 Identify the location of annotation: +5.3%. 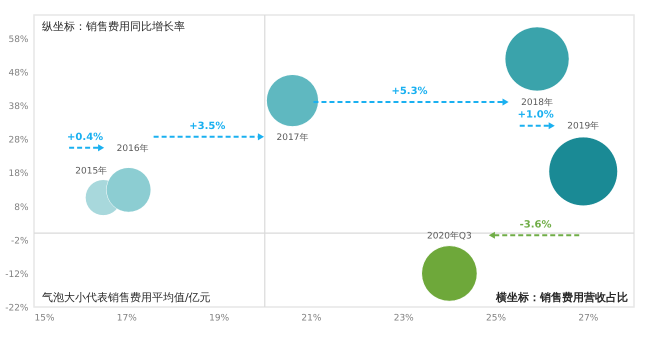
(409, 92).